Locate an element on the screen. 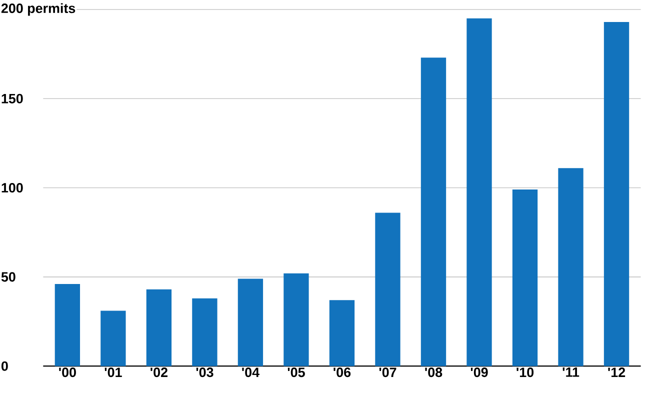 The width and height of the screenshot is (665, 395). x-tick-label: '10 is located at coordinates (525, 373).